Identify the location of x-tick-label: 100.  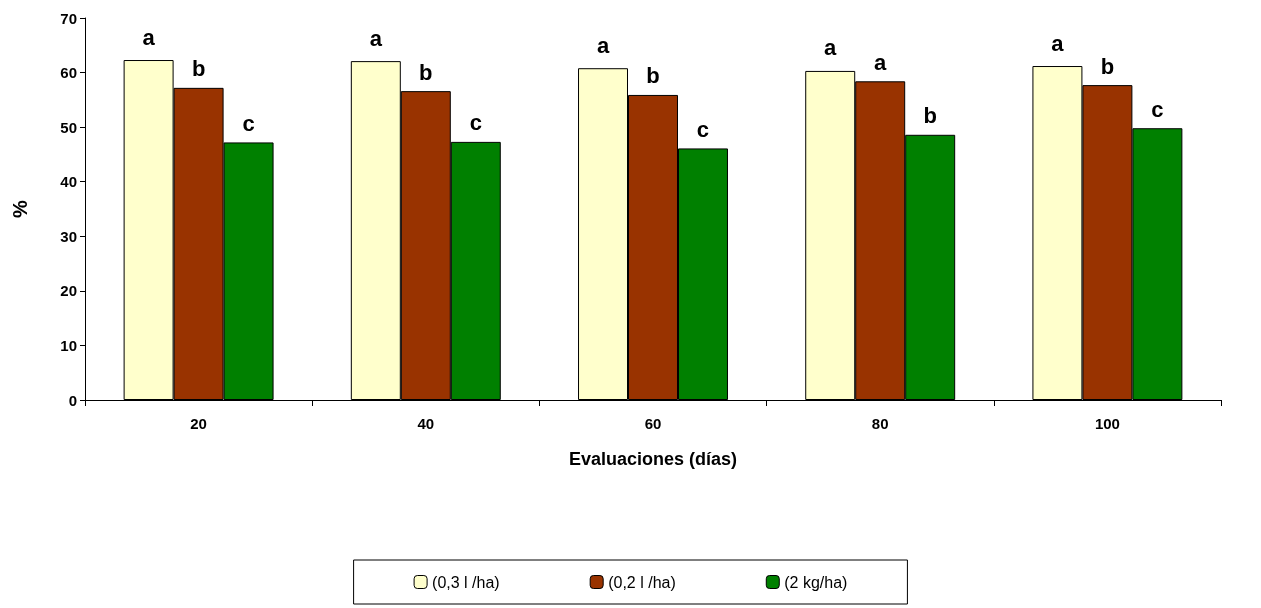
(1107, 423).